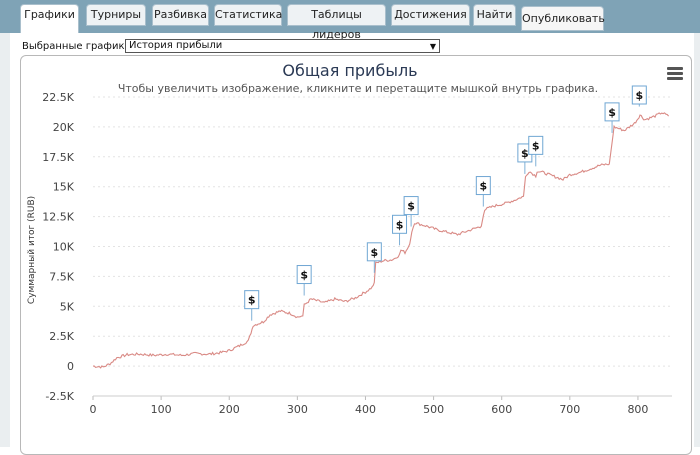 The image size is (700, 455). Describe the element at coordinates (116, 15) in the screenshot. I see `tab-1: Турниры` at that location.